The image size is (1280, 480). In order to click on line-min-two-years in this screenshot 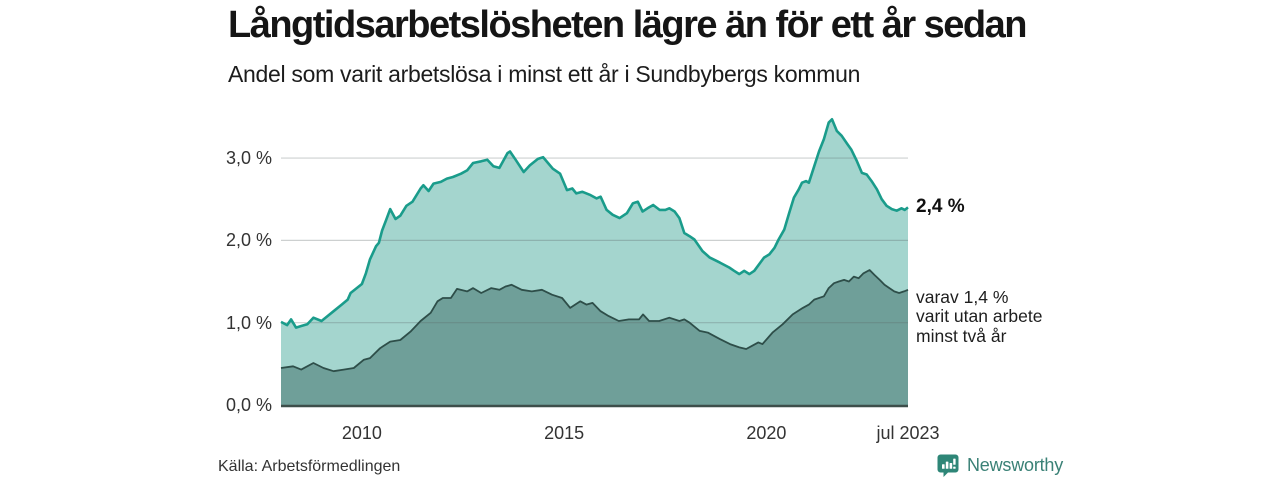, I will do `click(594, 321)`.